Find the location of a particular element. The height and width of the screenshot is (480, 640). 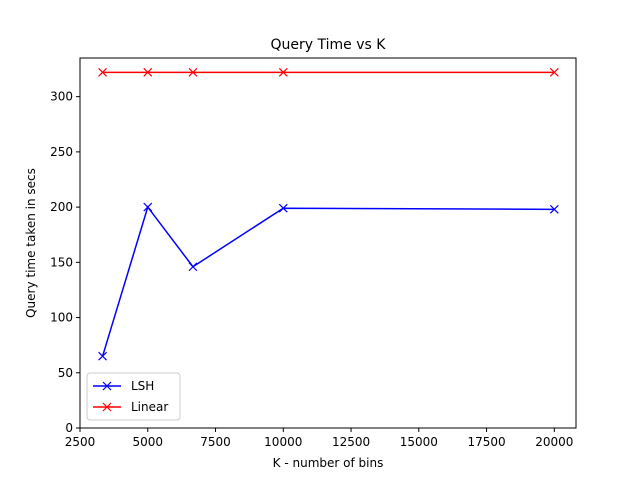

y-tick-label: 250 is located at coordinates (61, 152).